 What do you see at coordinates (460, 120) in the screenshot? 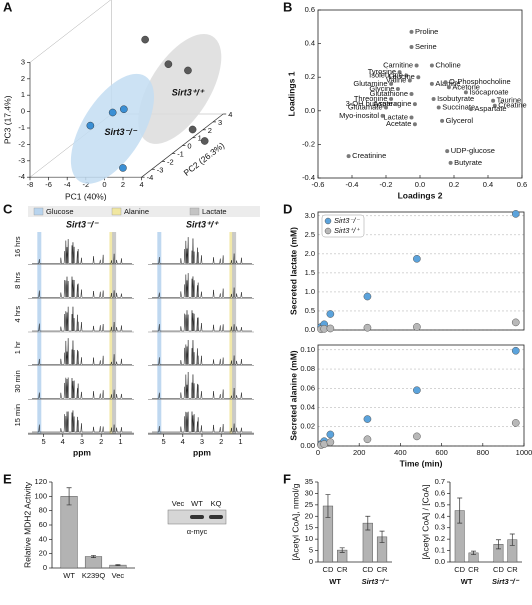
I see `point-label: Glycerol` at bounding box center [460, 120].